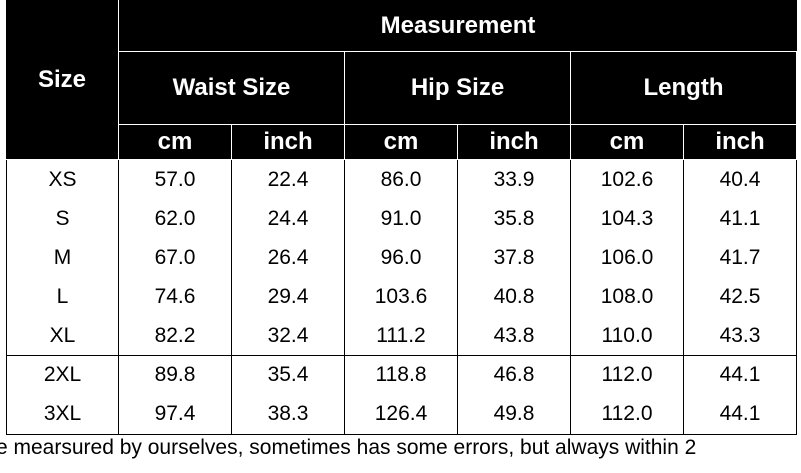  I want to click on size-label: 2XL, so click(62, 375).